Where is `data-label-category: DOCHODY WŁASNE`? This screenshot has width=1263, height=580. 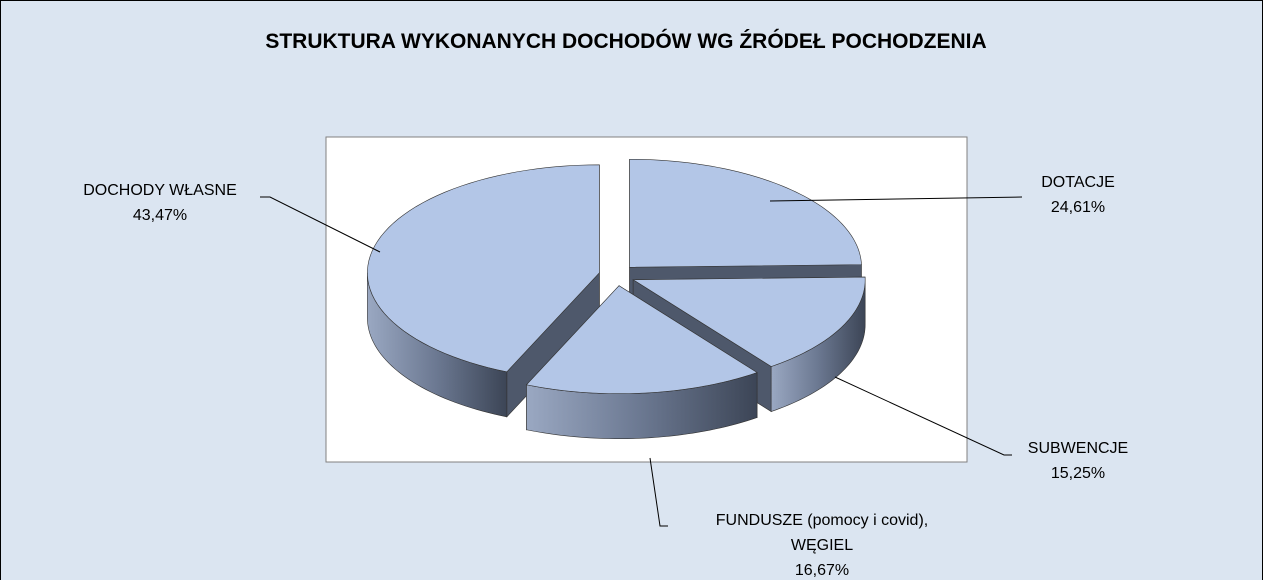 data-label-category: DOCHODY WŁASNE is located at coordinates (160, 190).